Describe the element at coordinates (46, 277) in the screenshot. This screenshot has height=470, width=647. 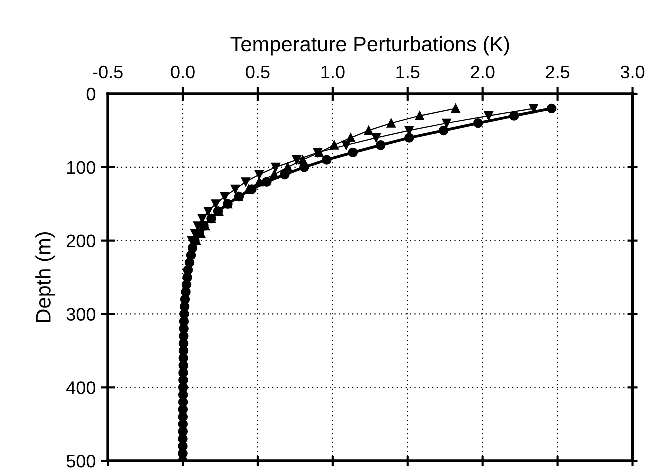
I see `y-axis-title: Depth (m)` at that location.